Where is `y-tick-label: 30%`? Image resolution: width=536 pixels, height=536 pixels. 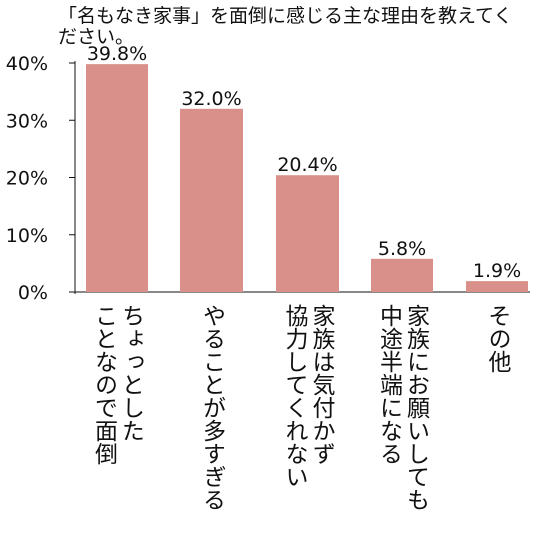 y-tick-label: 30% is located at coordinates (27, 121).